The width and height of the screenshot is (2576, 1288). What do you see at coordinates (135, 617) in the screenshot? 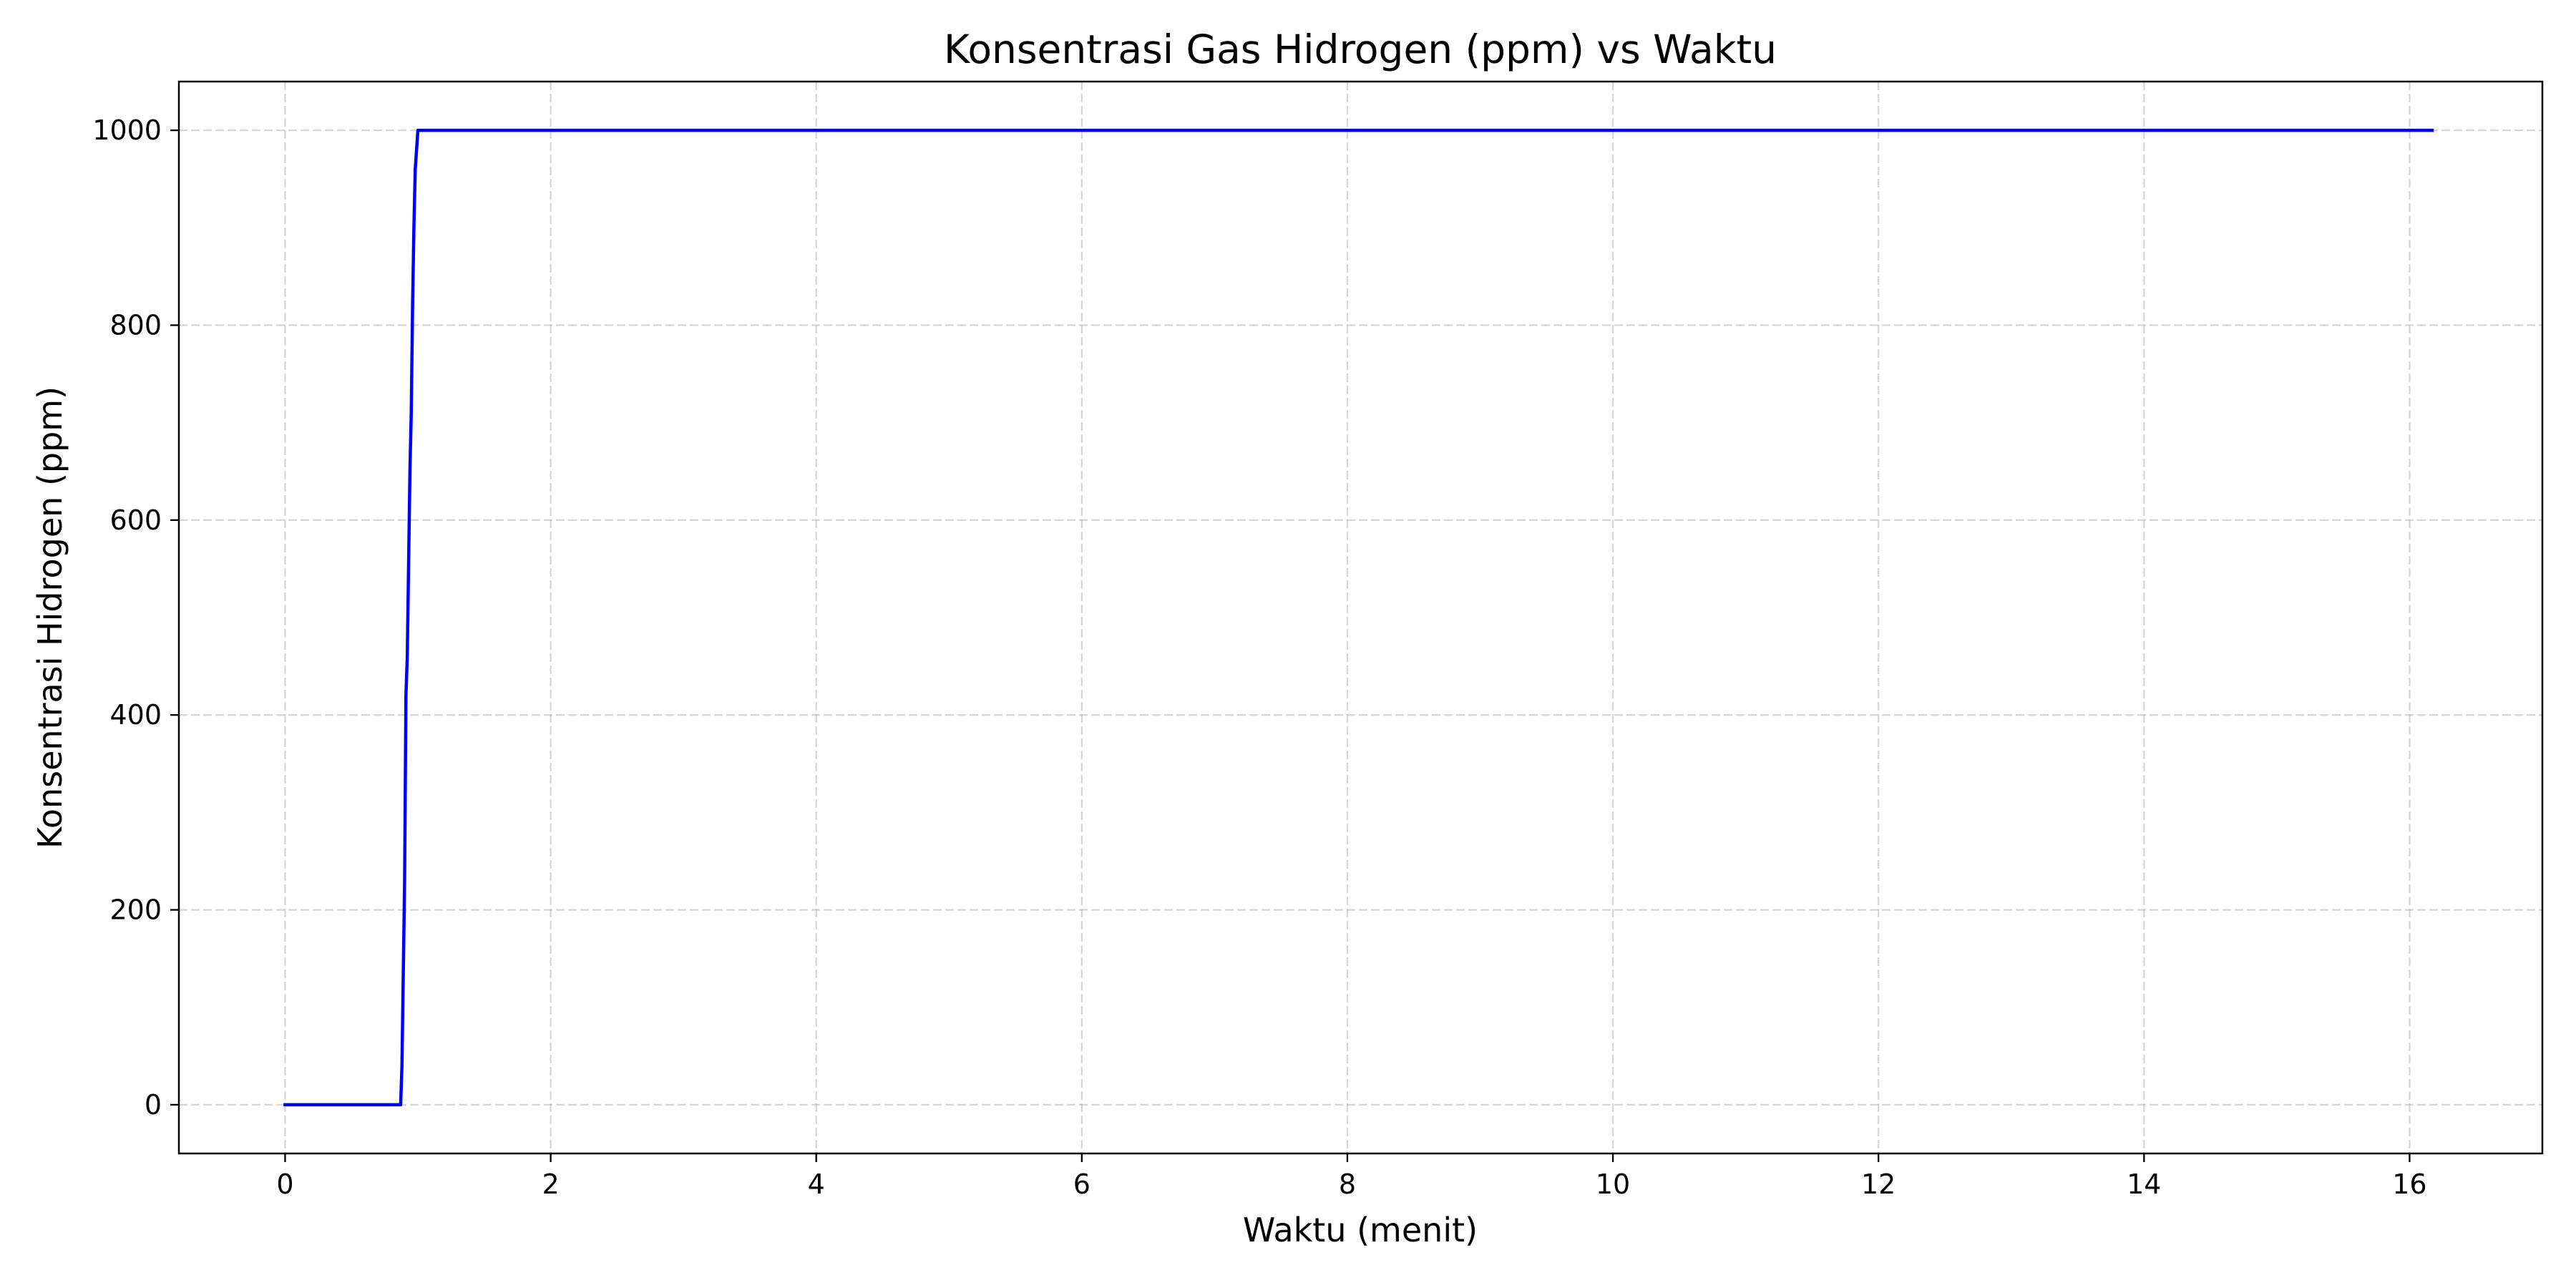
I see `y-axis-ticks: 0 200 400 600 800 1000` at bounding box center [135, 617].